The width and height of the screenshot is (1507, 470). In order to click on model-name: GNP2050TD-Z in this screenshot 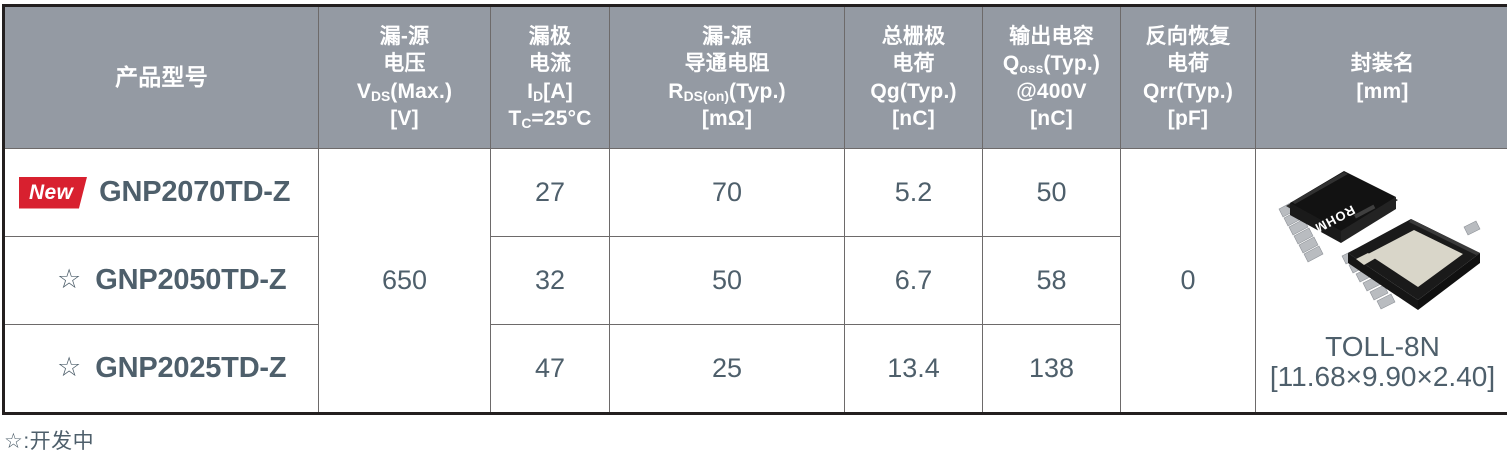, I will do `click(190, 280)`.